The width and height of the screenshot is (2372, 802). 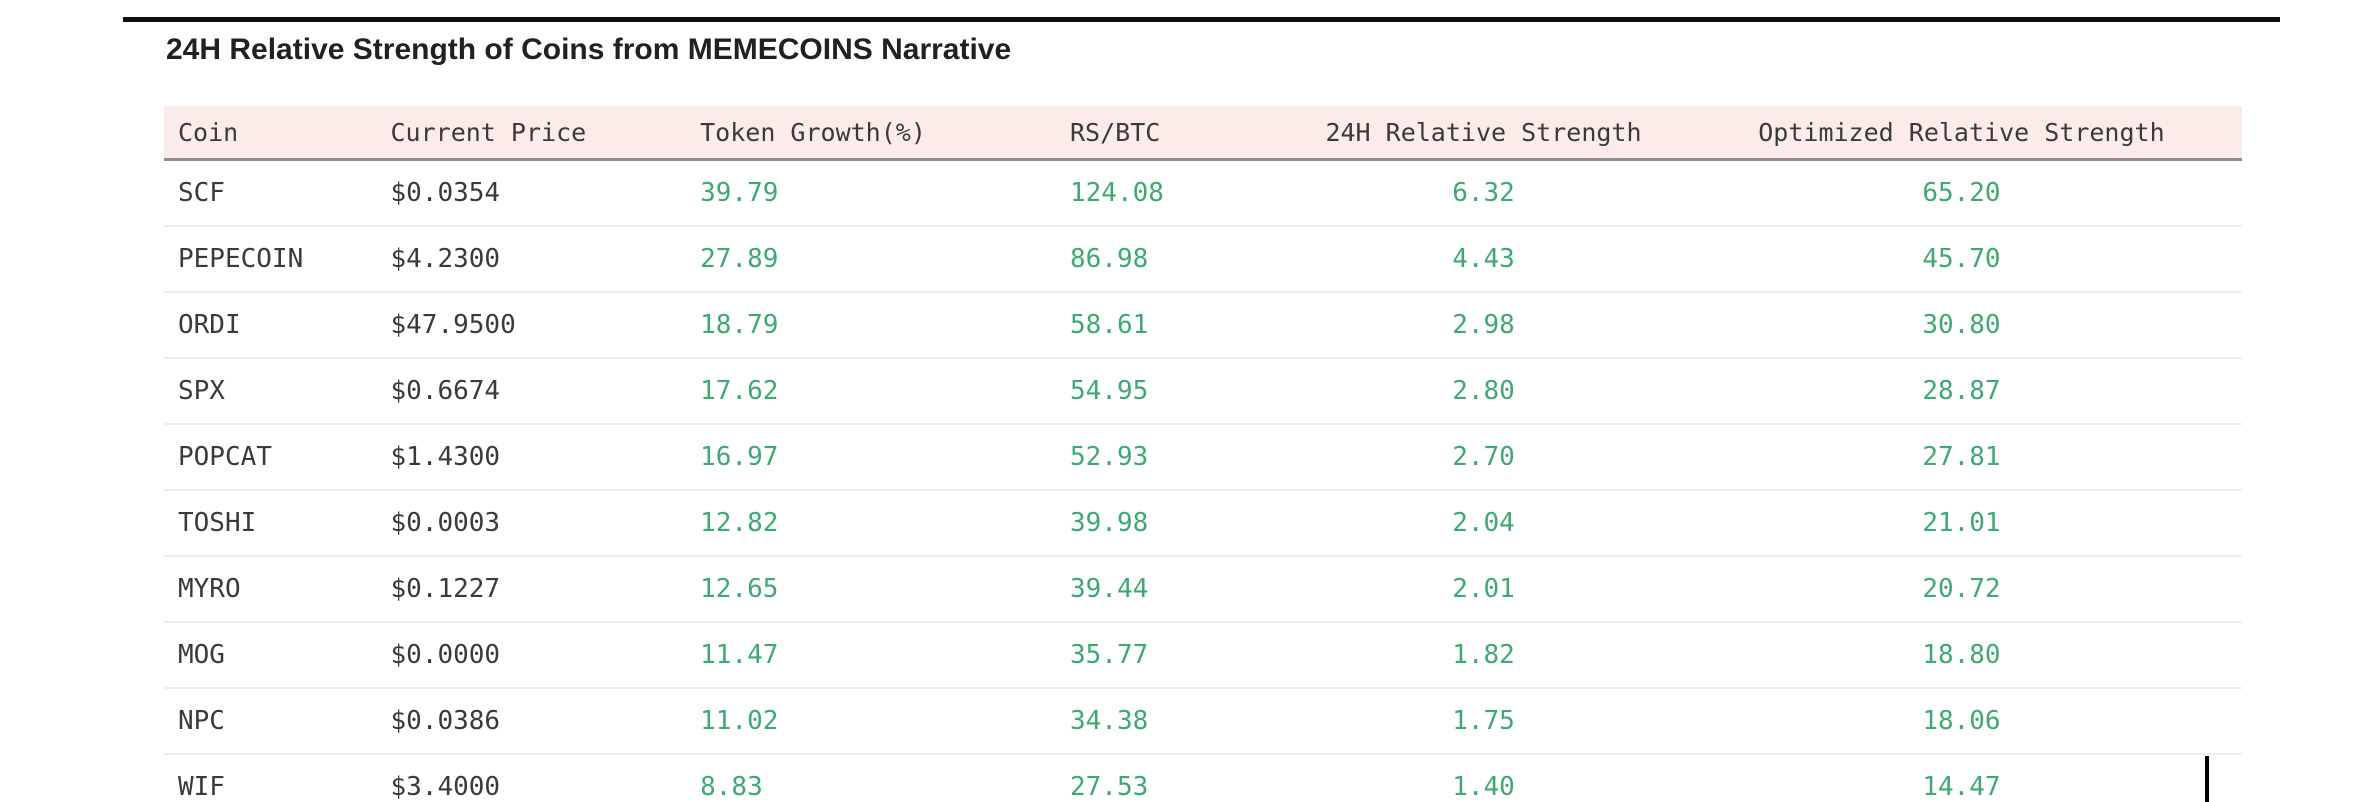 I want to click on top-divider-rule, so click(x=1201, y=19).